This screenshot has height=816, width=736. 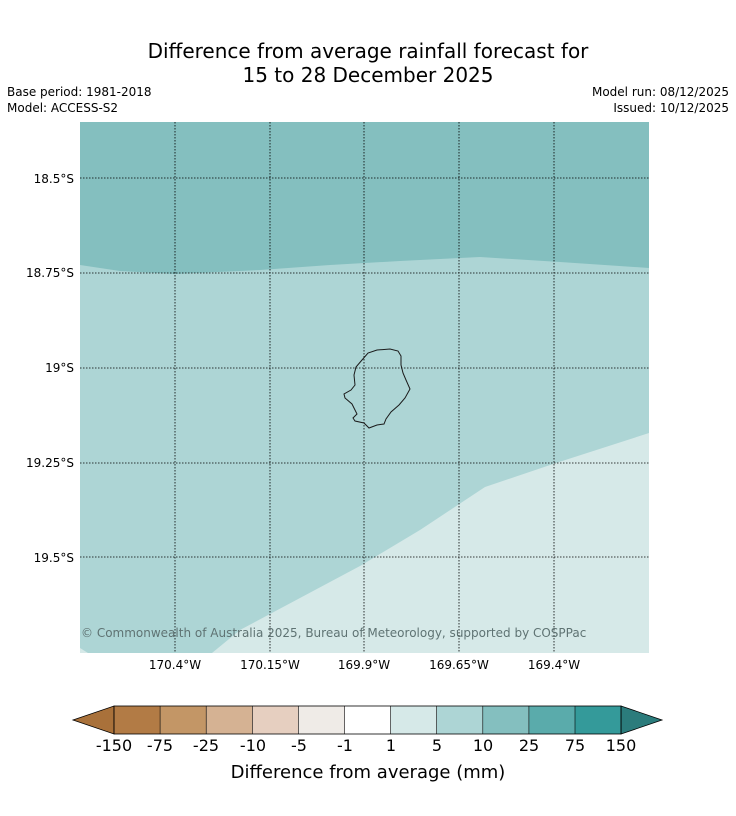 What do you see at coordinates (529, 745) in the screenshot?
I see `colorbar-tick: 25` at bounding box center [529, 745].